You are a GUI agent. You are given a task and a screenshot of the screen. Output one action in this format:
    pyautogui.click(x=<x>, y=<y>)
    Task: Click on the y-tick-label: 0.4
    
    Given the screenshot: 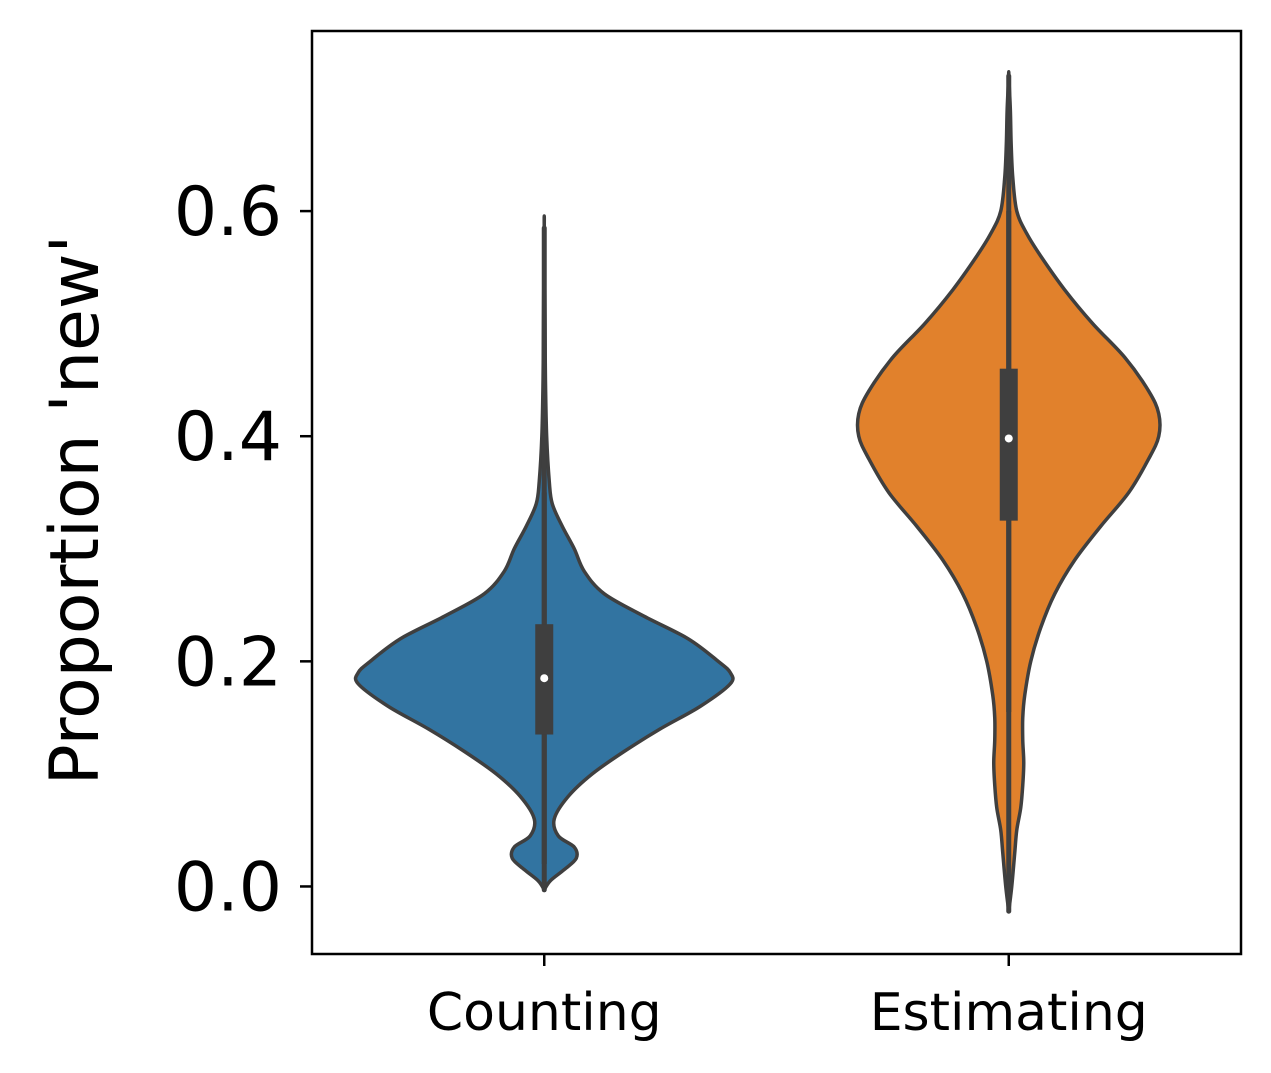 What is the action you would take?
    pyautogui.click(x=228, y=437)
    